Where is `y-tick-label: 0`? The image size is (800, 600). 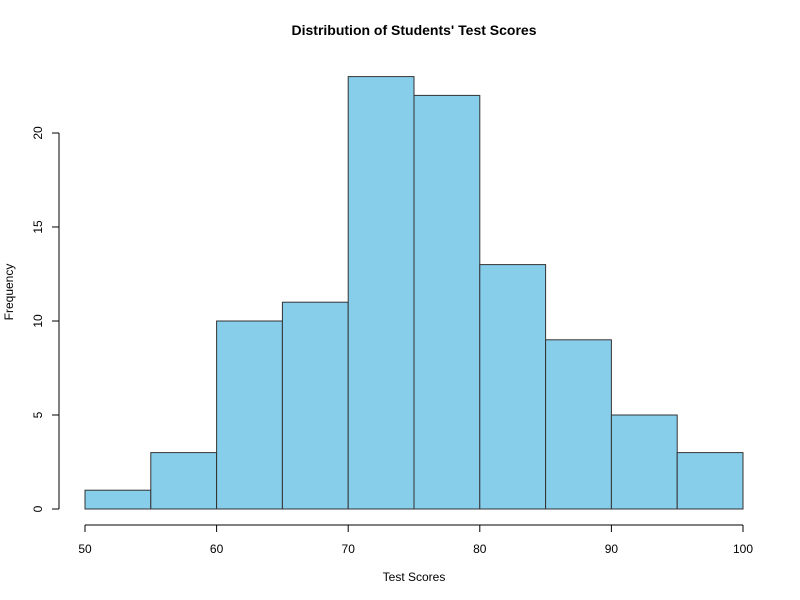
y-tick-label: 0 is located at coordinates (38, 508).